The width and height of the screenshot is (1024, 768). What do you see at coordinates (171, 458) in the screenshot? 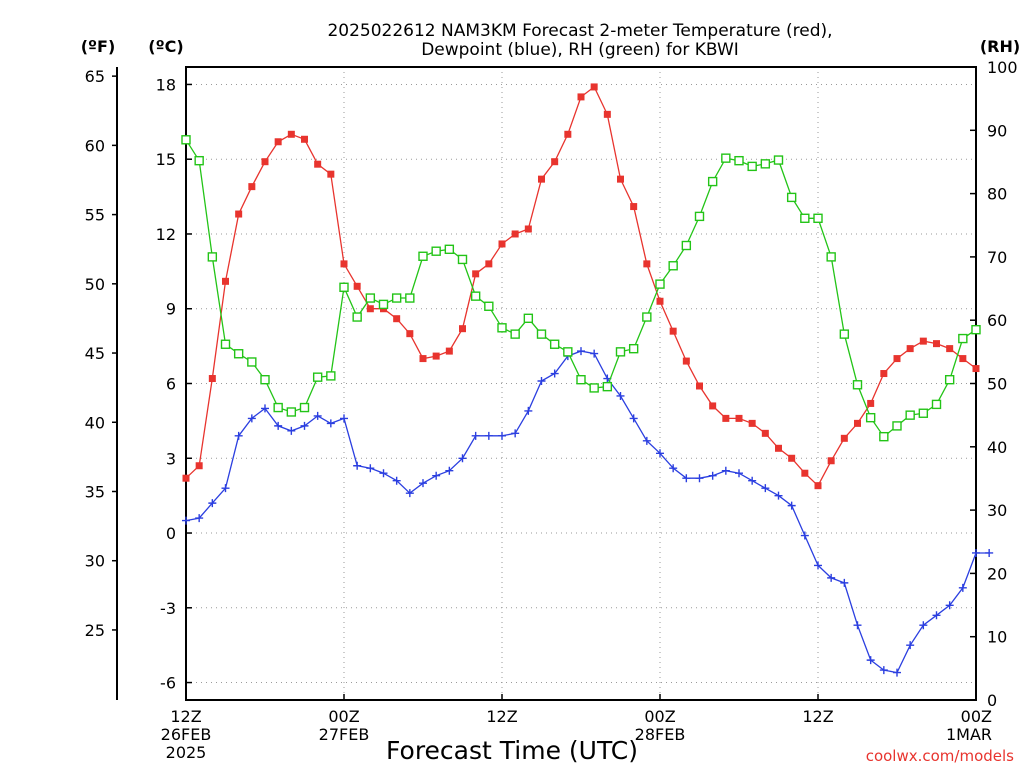
I see `celsius-tick-label: 3` at bounding box center [171, 458].